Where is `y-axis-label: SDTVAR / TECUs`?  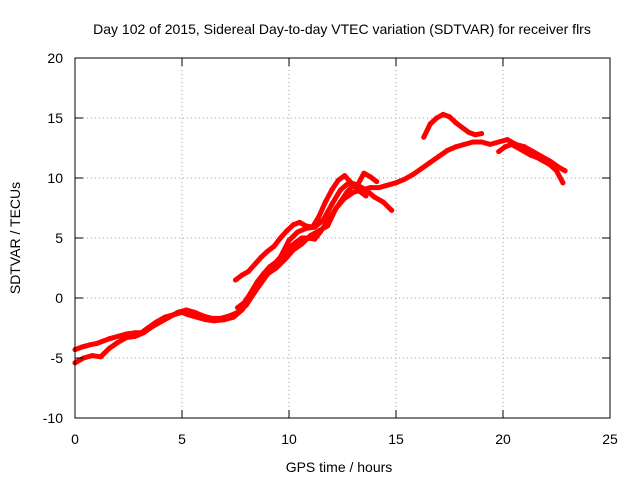 y-axis-label: SDTVAR / TECUs is located at coordinates (15, 238).